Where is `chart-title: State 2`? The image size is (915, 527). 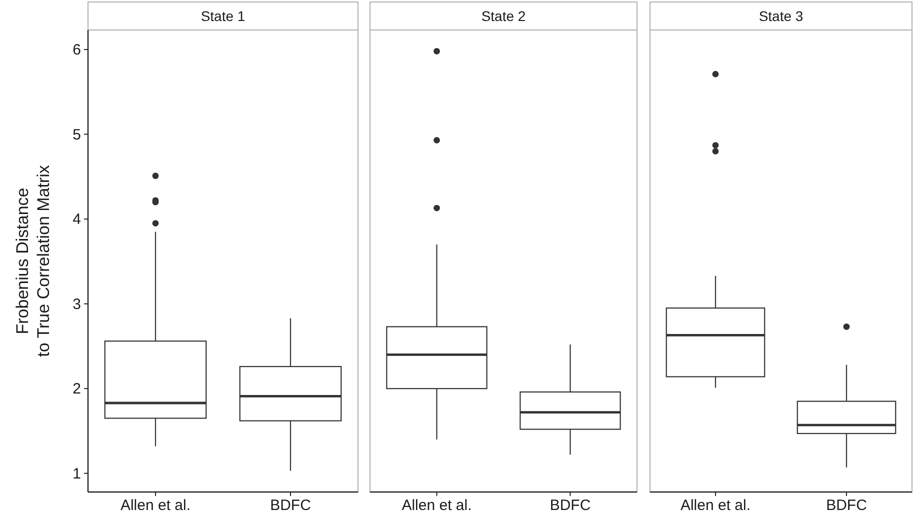
chart-title: State 2 is located at coordinates (503, 16).